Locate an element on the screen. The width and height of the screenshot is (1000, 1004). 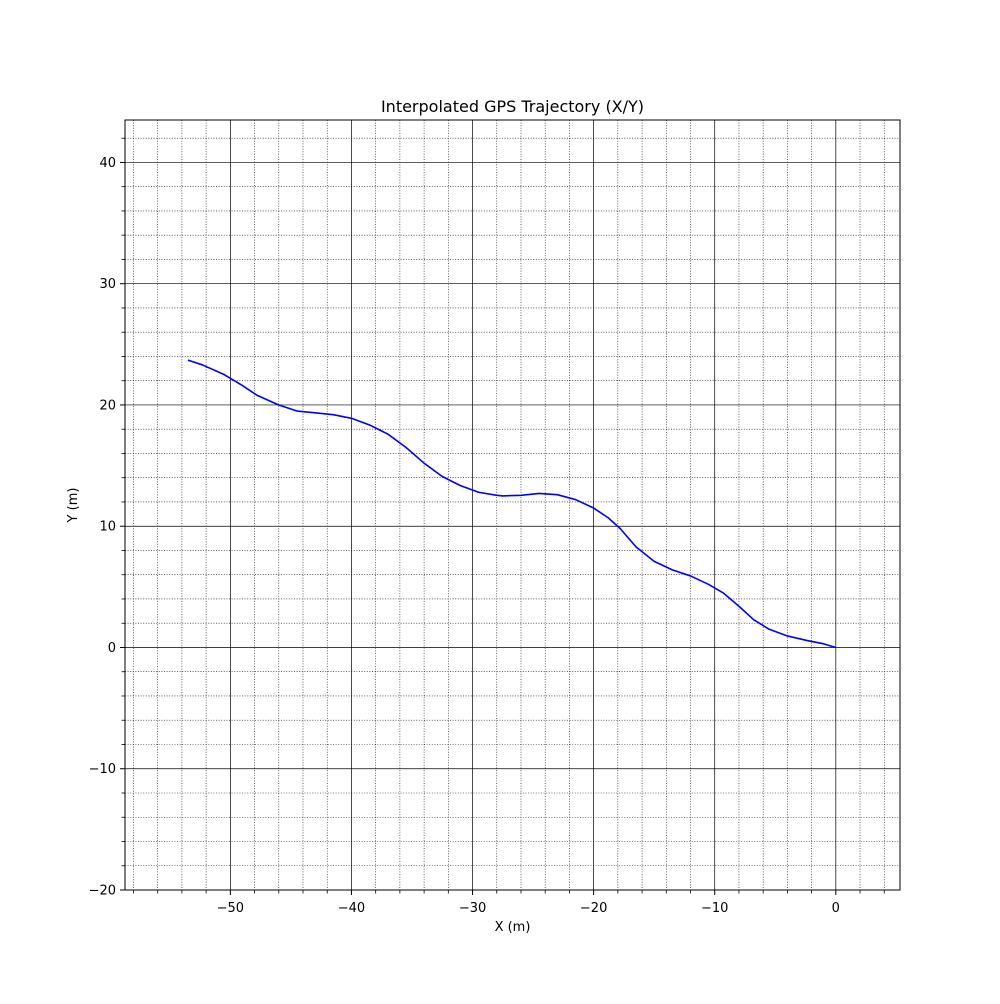
y-tick-label: 20 is located at coordinates (107, 405).